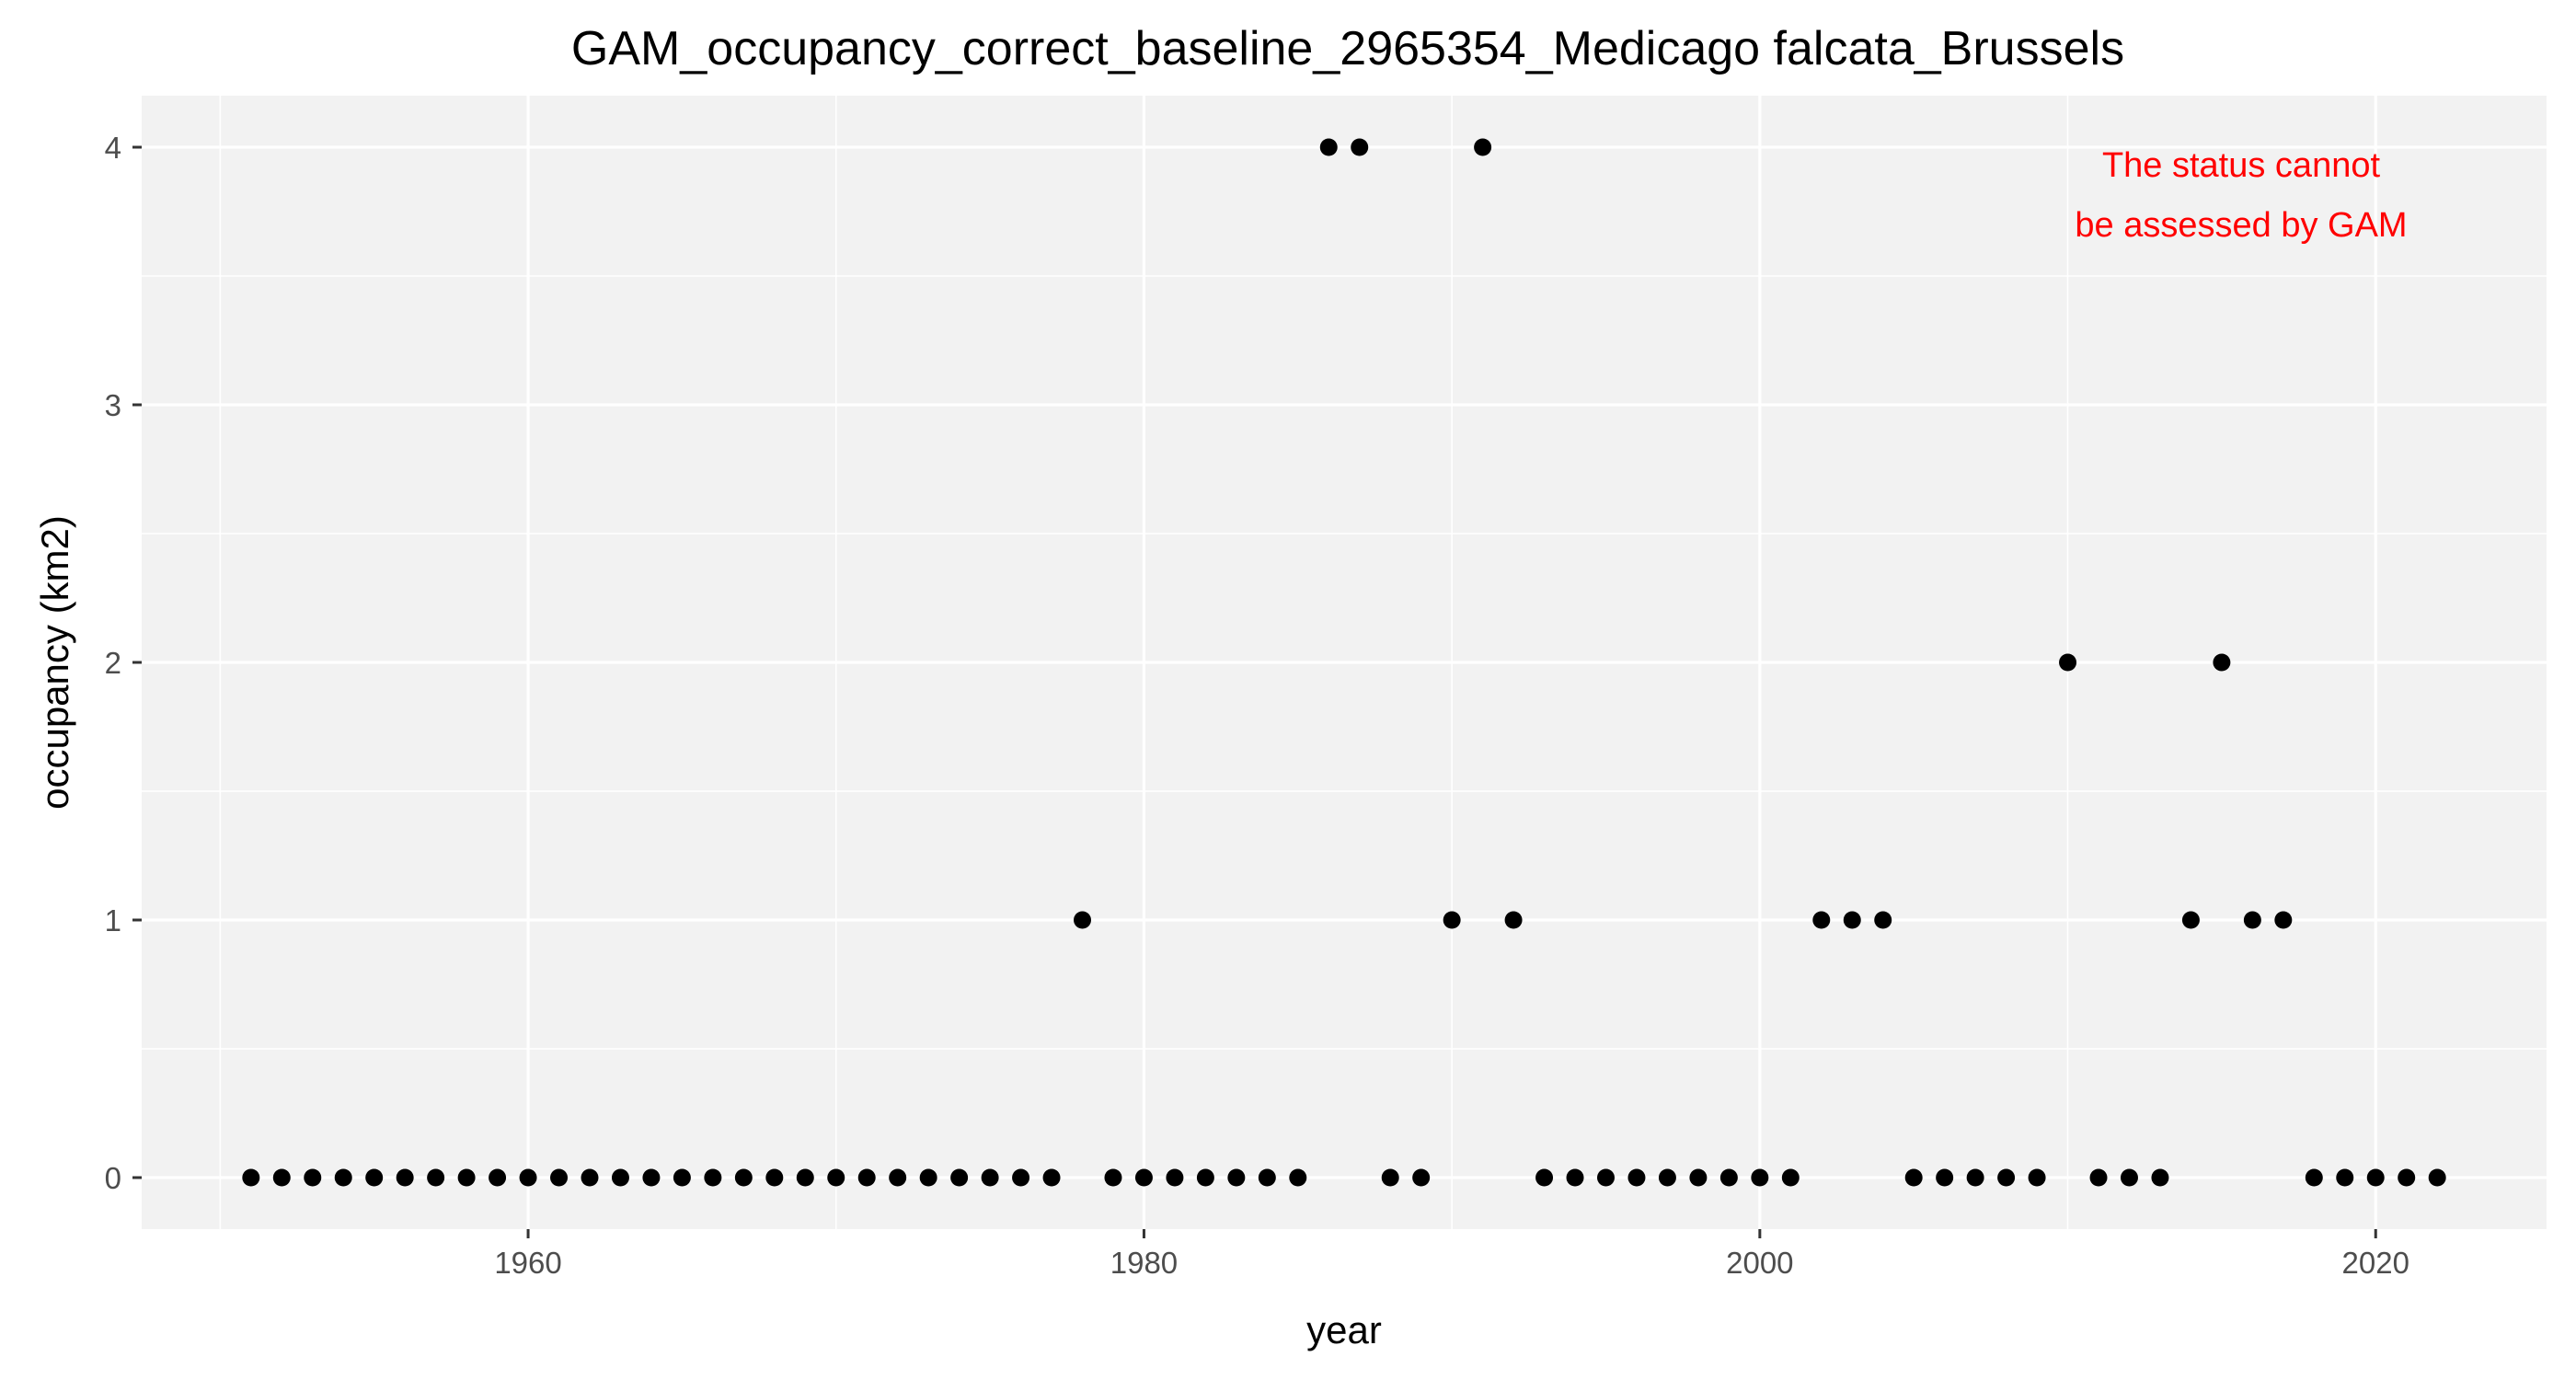  Describe the element at coordinates (1759, 1263) in the screenshot. I see `x-tick-label: 2000` at that location.